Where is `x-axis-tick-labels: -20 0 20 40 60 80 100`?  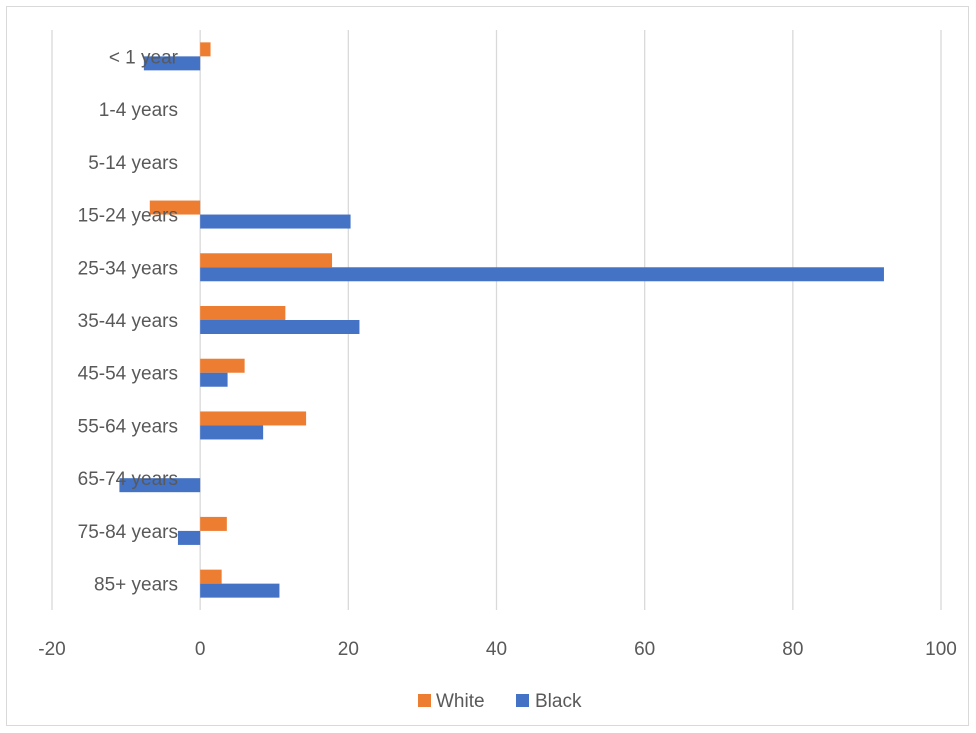
x-axis-tick-labels: -20 0 20 40 60 80 100 is located at coordinates (497, 649).